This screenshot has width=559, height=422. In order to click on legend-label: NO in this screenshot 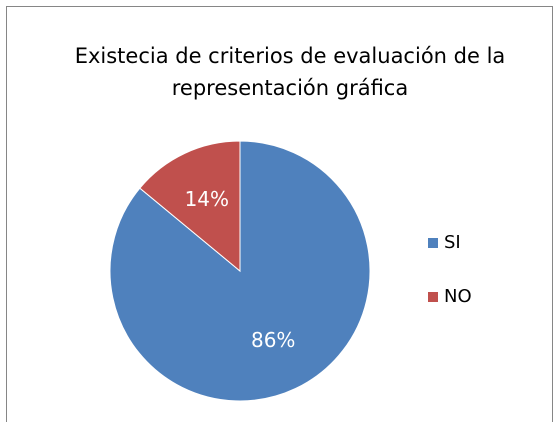, I will do `click(458, 296)`.